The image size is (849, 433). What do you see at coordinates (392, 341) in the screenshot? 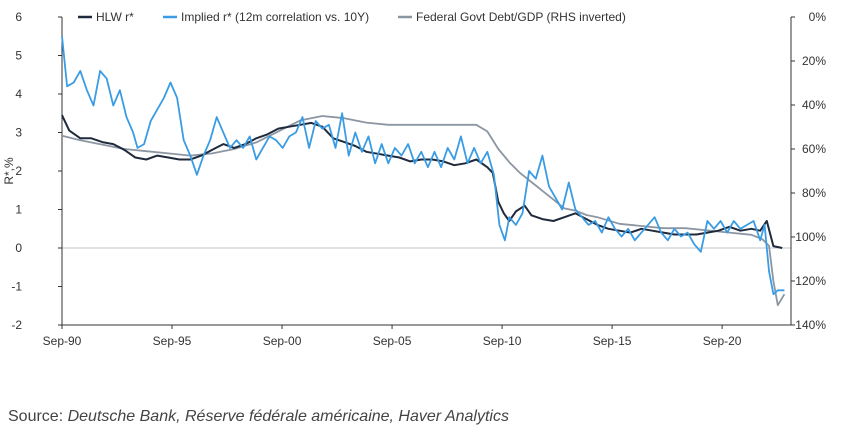
I see `x-tick-label: Sep-05` at bounding box center [392, 341].